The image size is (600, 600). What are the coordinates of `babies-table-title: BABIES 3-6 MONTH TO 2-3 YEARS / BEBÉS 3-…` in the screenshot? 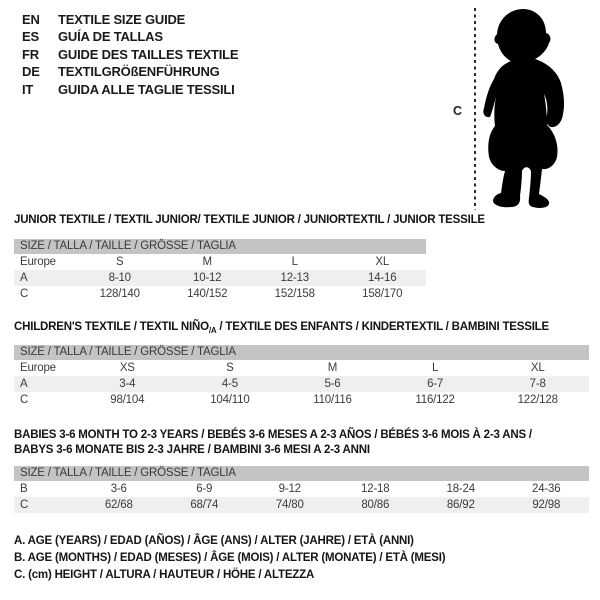 It's located at (273, 443).